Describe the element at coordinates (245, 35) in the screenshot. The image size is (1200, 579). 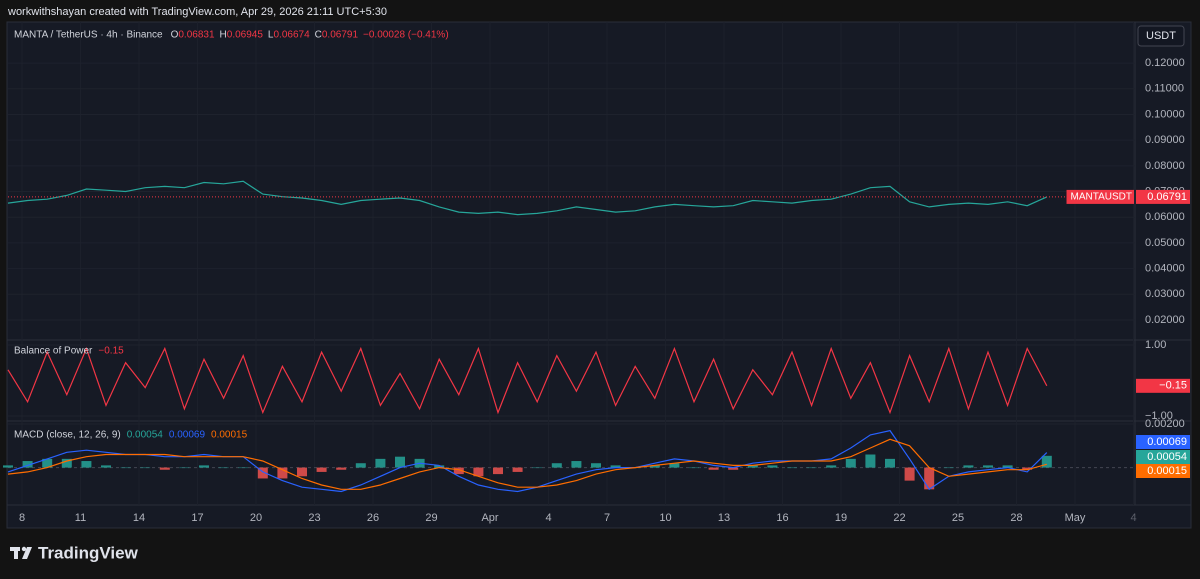
I see `ohlc-value: 0.06945` at that location.